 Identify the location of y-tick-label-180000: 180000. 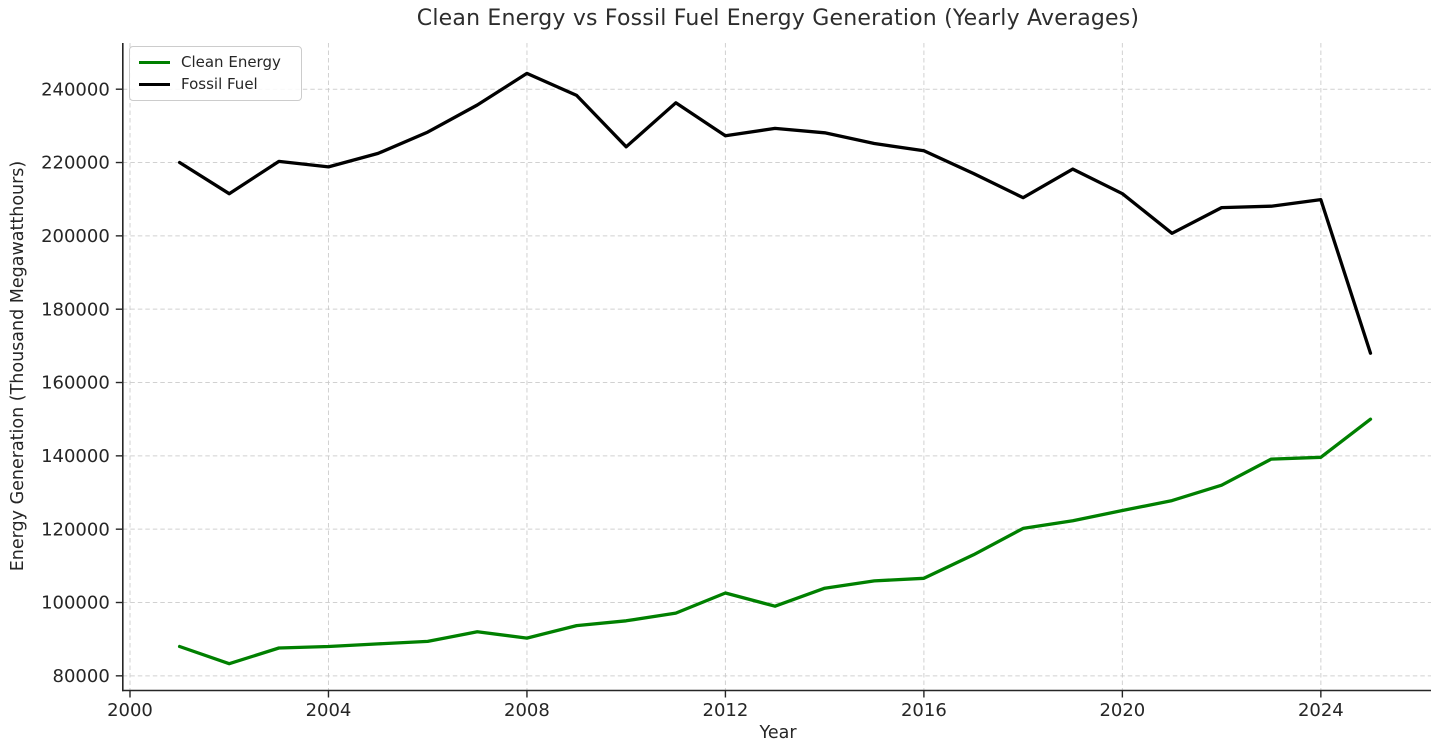
(75, 309).